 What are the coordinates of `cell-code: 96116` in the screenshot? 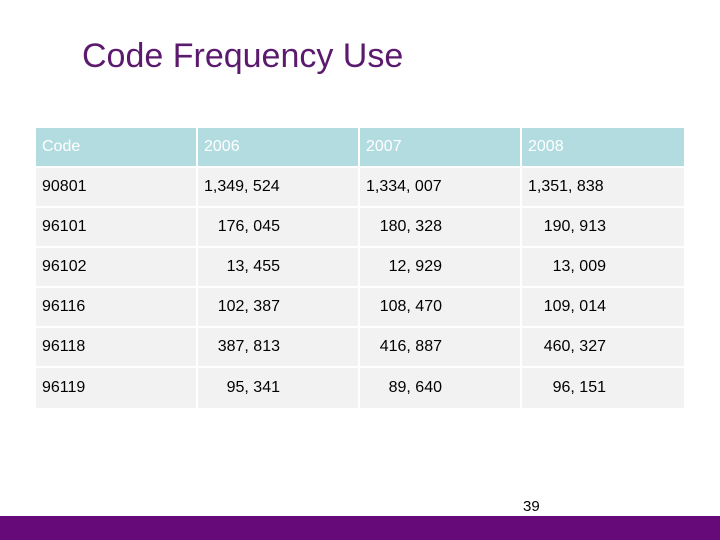 It's located at (117, 308).